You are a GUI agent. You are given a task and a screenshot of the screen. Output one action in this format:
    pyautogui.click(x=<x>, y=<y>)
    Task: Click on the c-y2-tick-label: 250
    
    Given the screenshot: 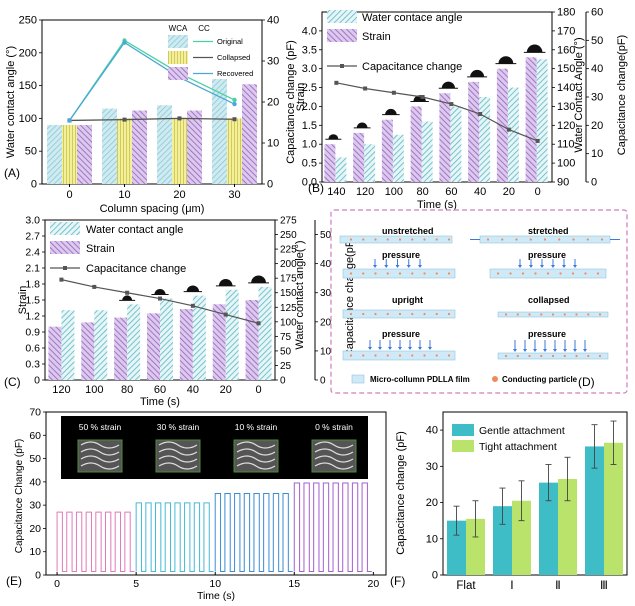 What is the action you would take?
    pyautogui.click(x=288, y=235)
    